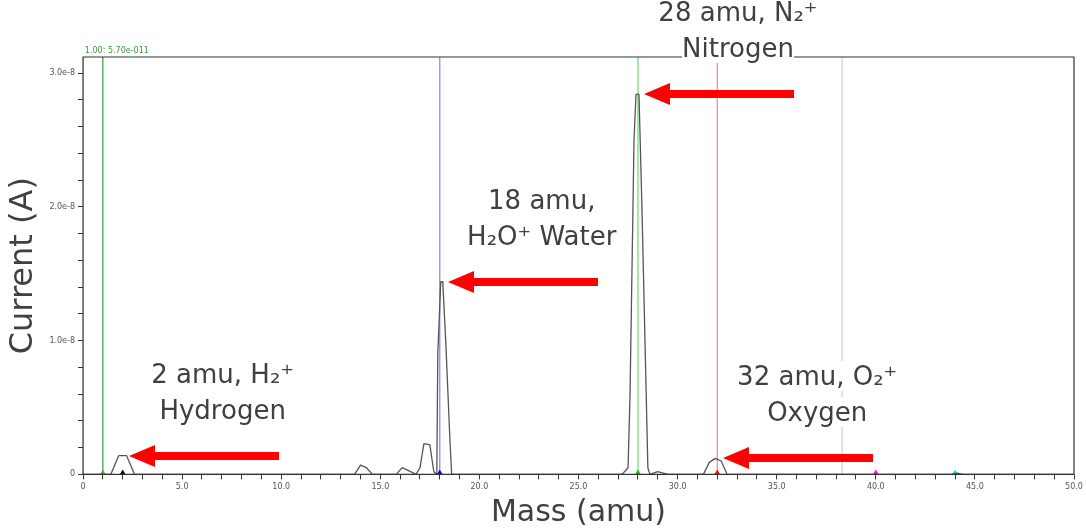 This screenshot has height=531, width=1086. What do you see at coordinates (875, 487) in the screenshot?
I see `x-tick-label: 40.0` at bounding box center [875, 487].